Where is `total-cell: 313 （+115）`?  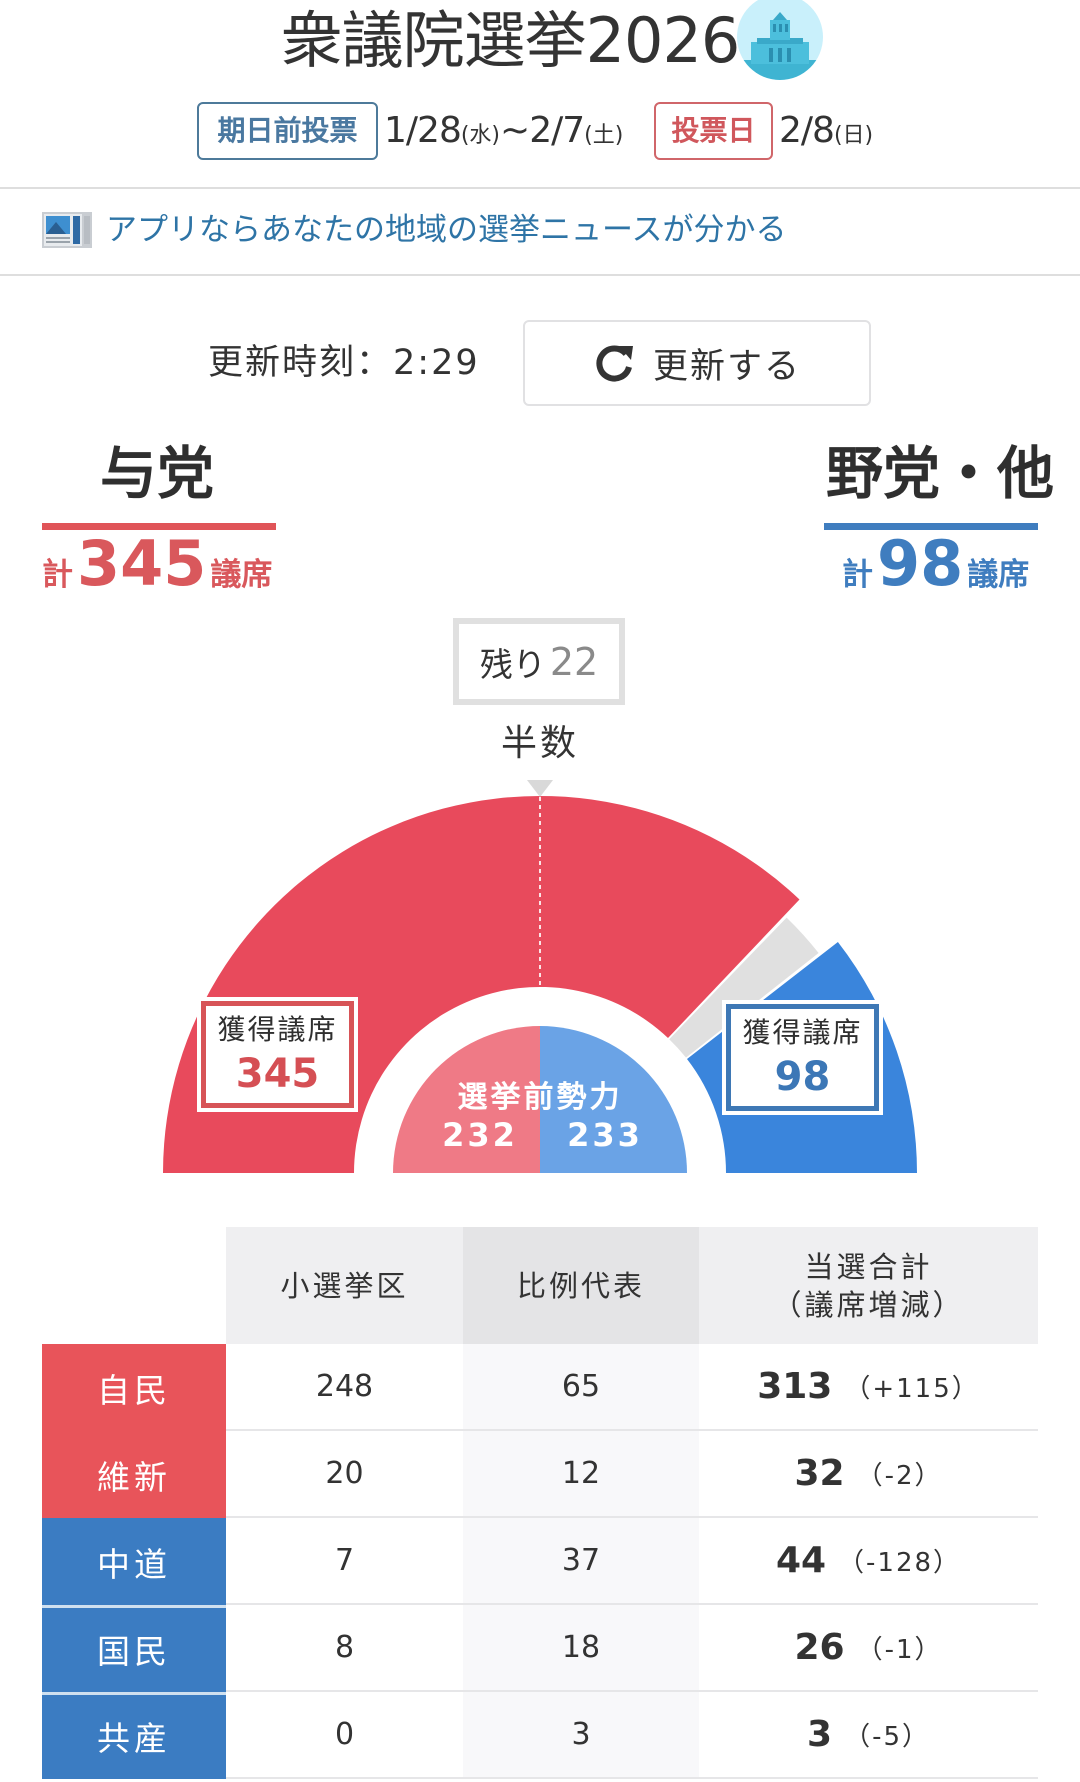
total-cell: 313 （+115） is located at coordinates (868, 1387).